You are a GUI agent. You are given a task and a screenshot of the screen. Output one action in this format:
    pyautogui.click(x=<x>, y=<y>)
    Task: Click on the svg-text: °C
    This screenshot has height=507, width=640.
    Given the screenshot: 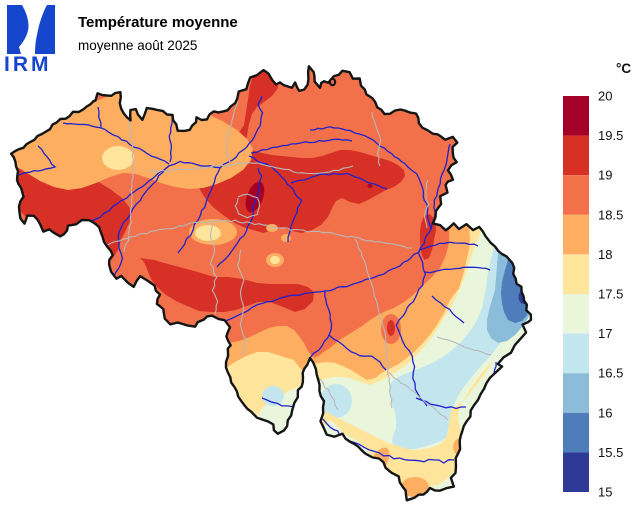 What is the action you would take?
    pyautogui.click(x=623, y=68)
    